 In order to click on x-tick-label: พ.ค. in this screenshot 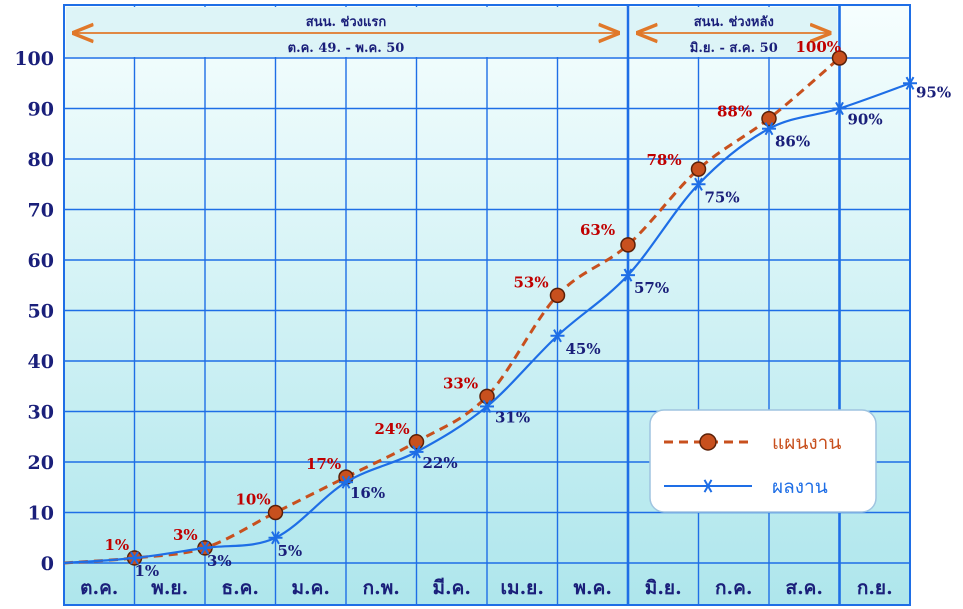, I will do `click(593, 588)`.